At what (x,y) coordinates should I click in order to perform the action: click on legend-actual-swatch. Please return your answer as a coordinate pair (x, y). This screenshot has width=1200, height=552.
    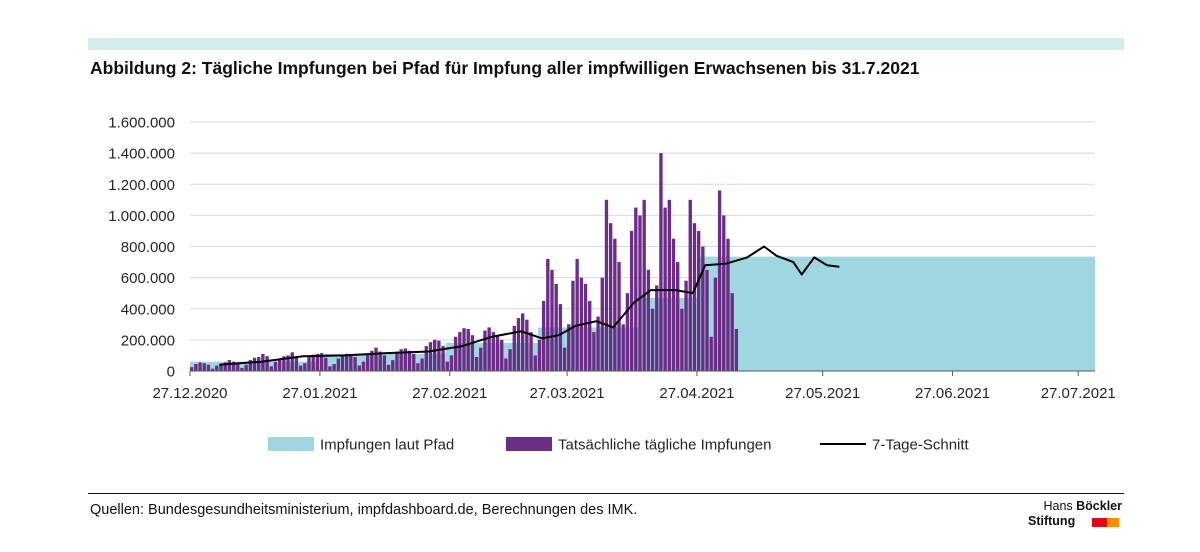
    Looking at the image, I should click on (529, 444).